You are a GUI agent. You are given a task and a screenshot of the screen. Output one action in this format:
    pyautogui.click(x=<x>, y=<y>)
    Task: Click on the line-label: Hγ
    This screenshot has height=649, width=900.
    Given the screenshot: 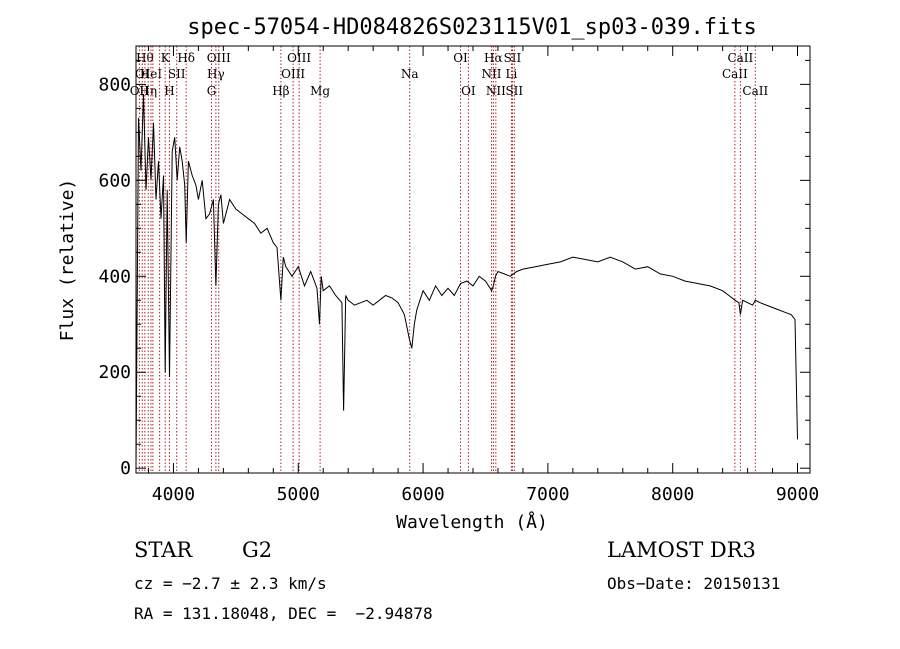 What is the action you would take?
    pyautogui.click(x=216, y=74)
    